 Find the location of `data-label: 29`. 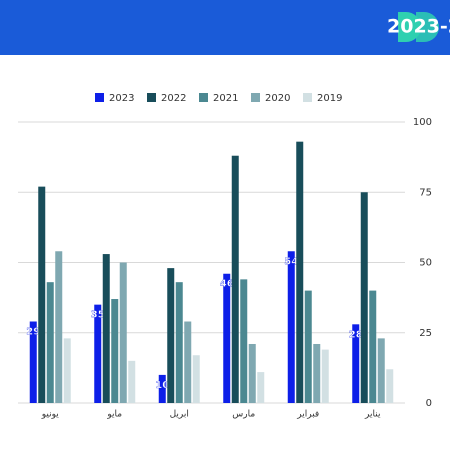

data-label: 29 is located at coordinates (33, 332).